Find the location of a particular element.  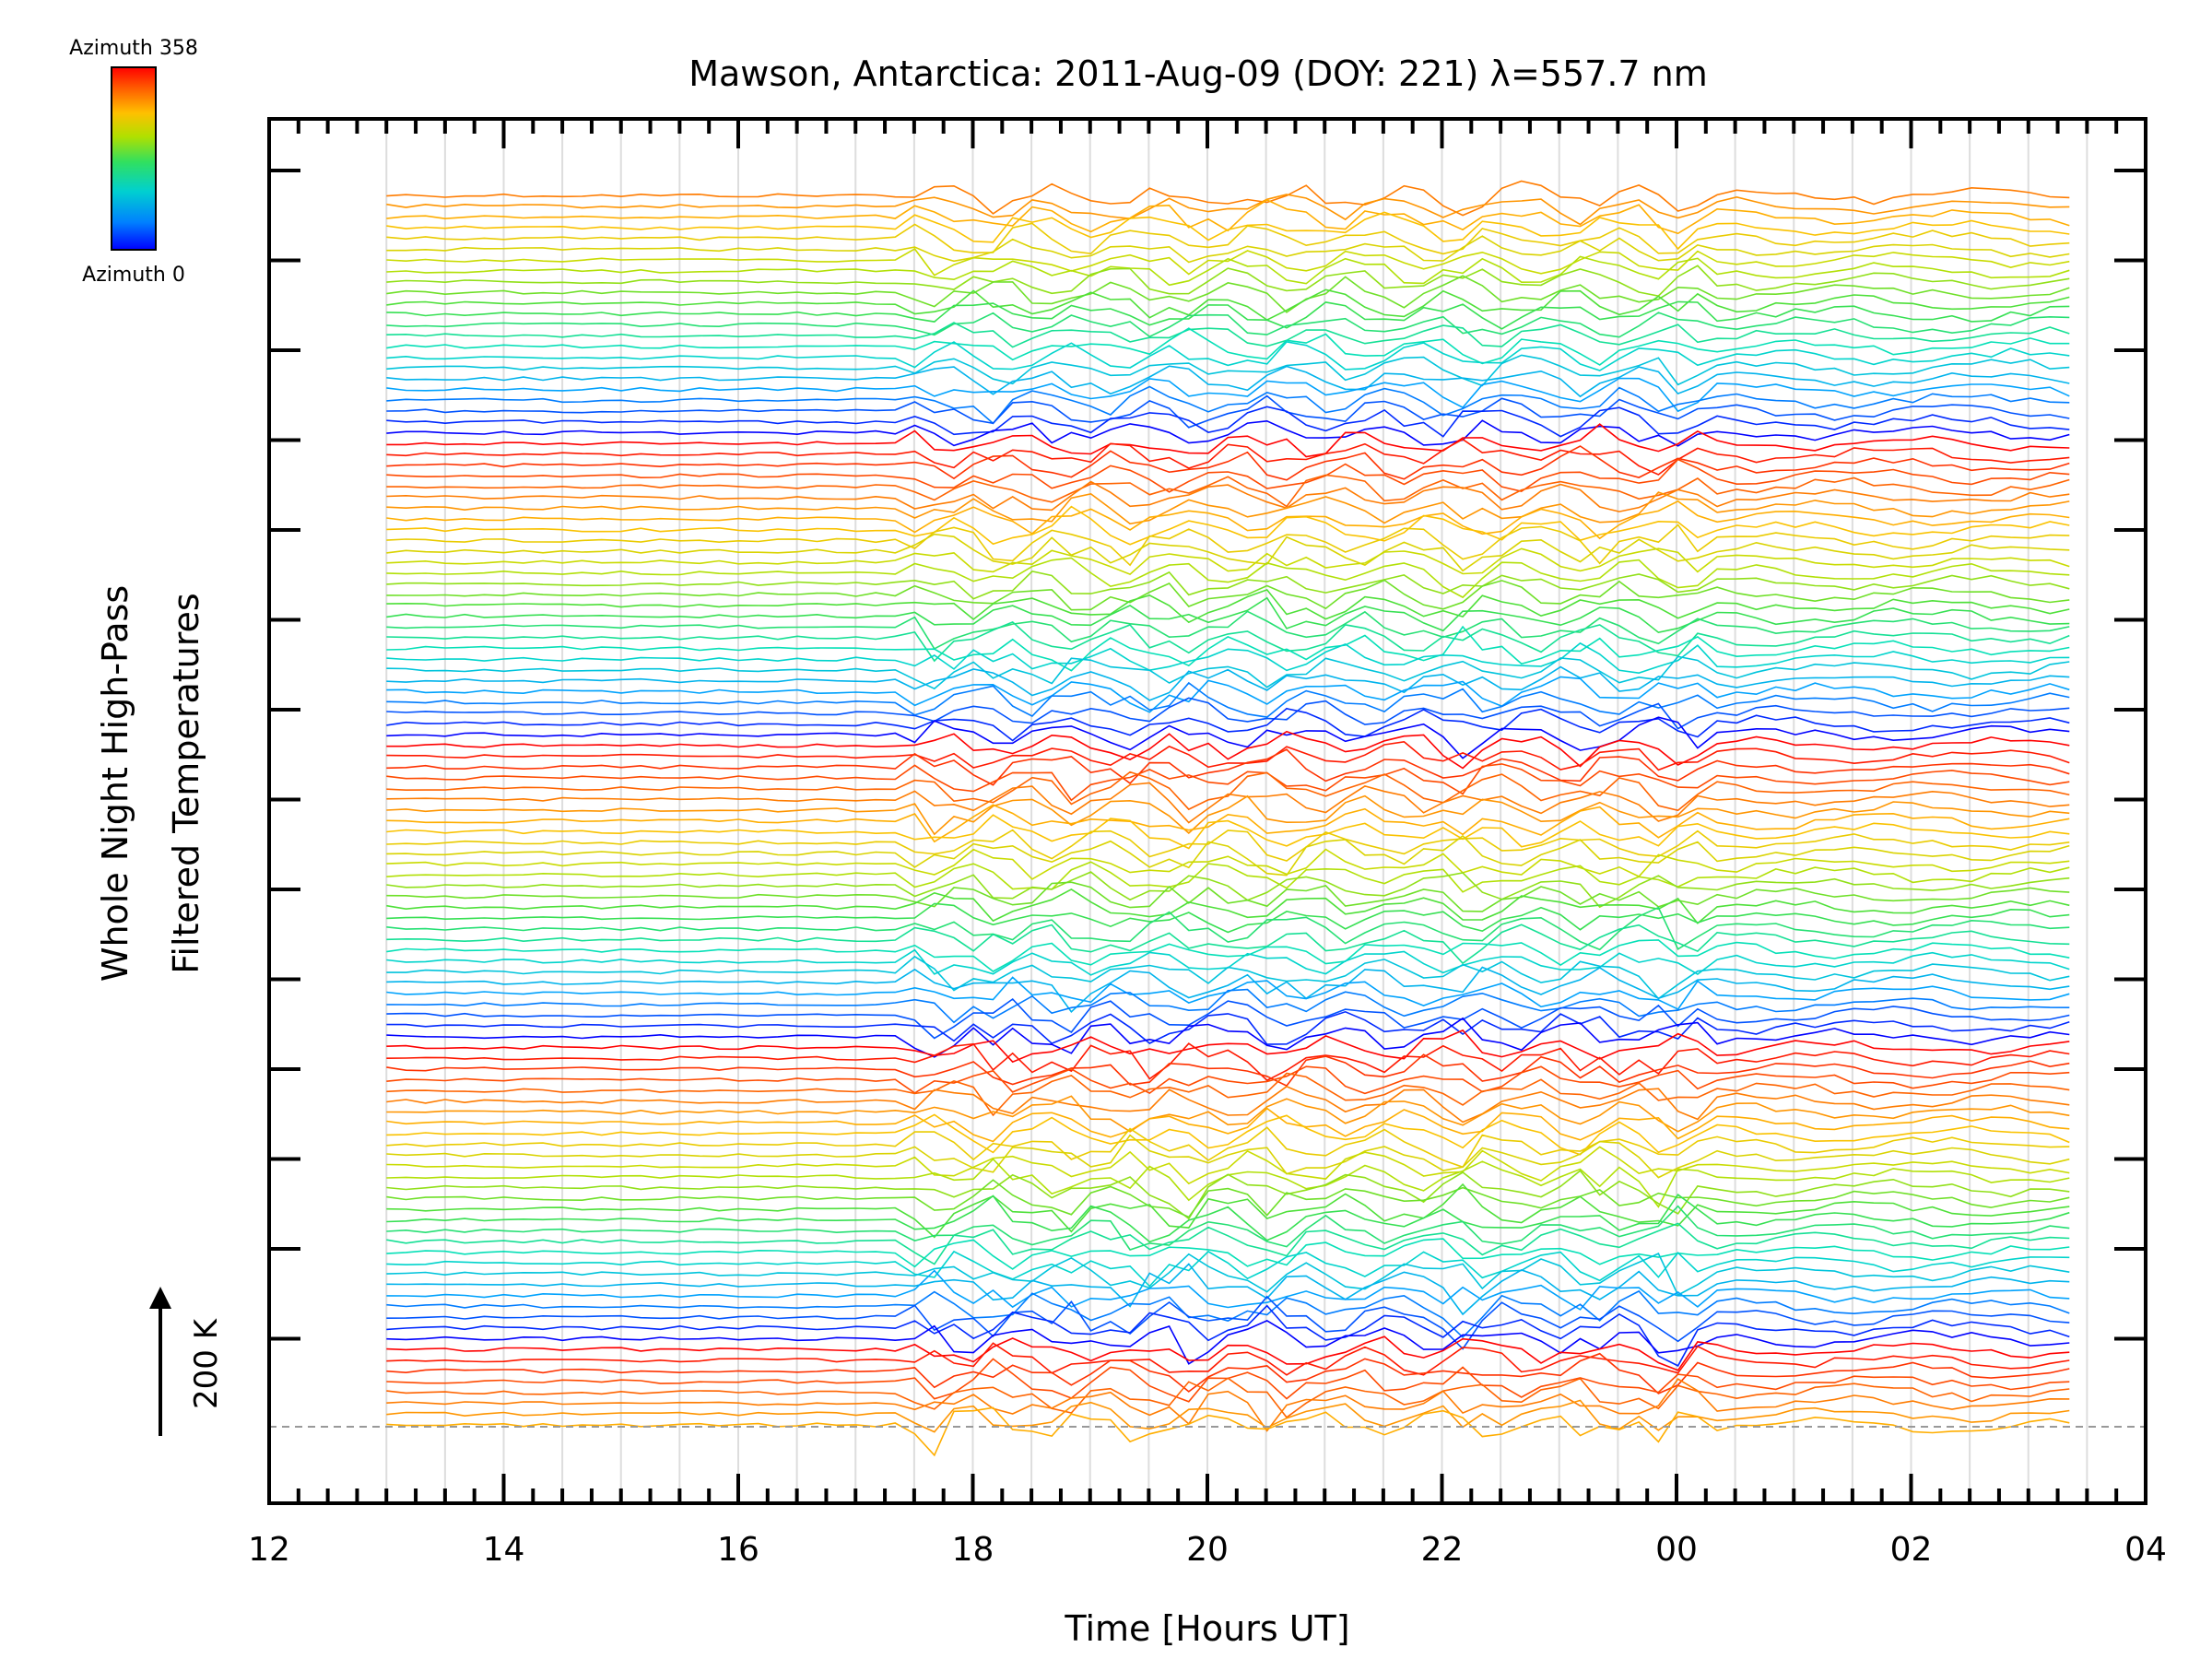

x-tick-label: 20 is located at coordinates (1207, 1550).